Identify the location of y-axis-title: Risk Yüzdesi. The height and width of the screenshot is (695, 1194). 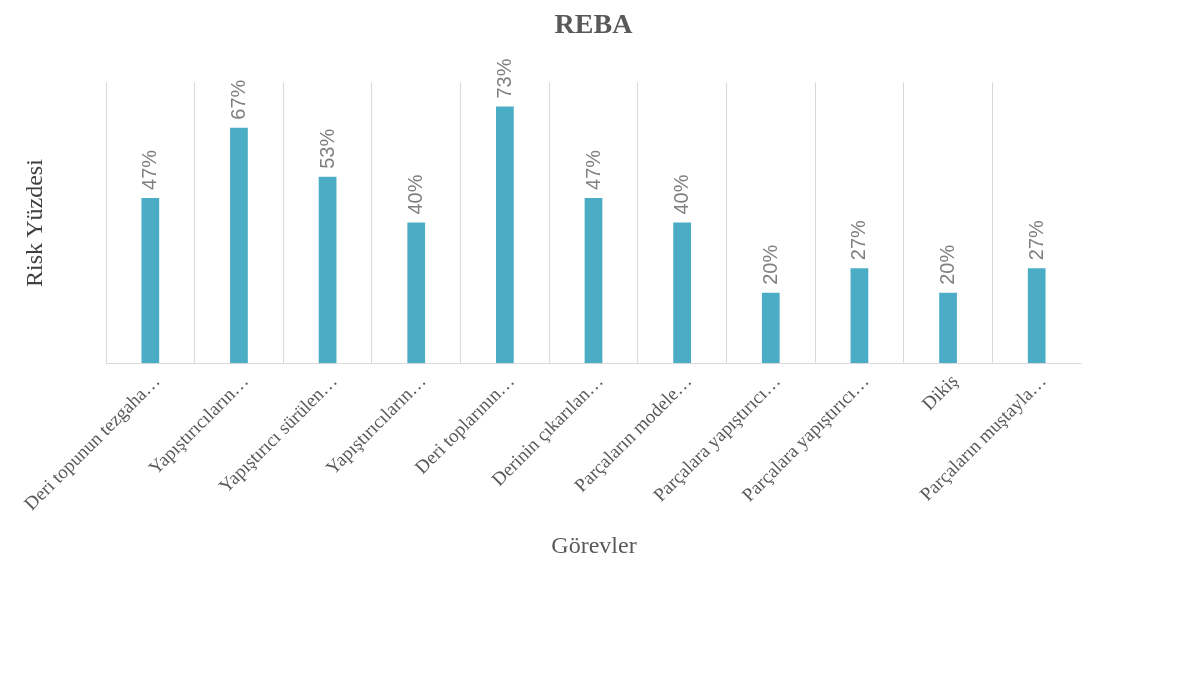
(33, 222).